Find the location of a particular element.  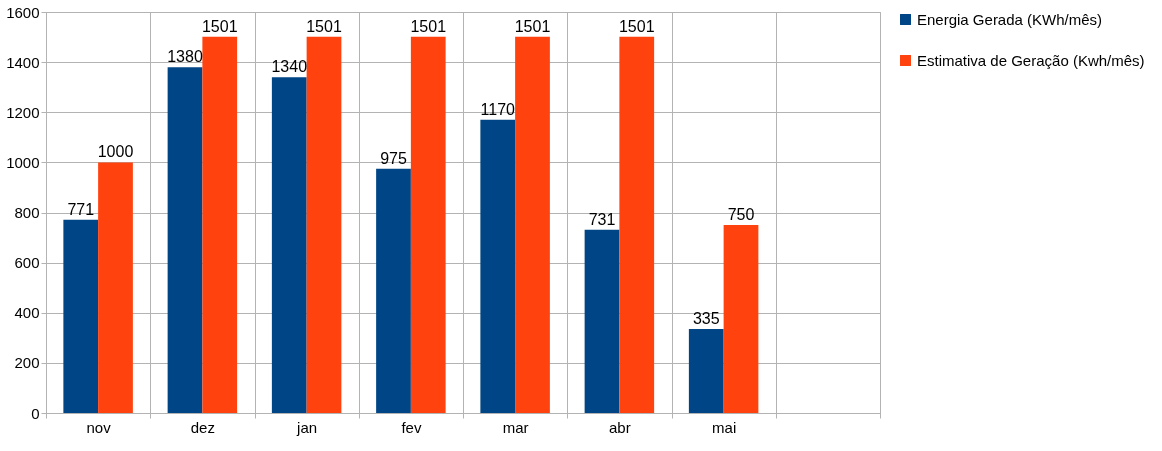

y-tick-label: 600 is located at coordinates (27, 263).